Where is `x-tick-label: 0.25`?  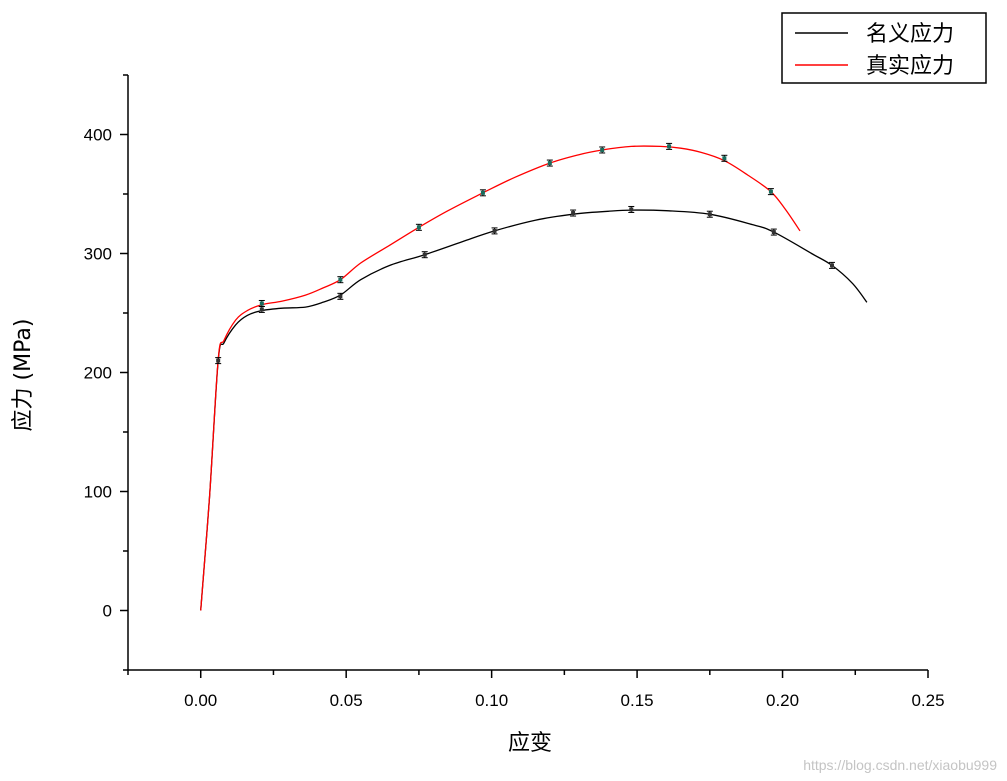
x-tick-label: 0.25 is located at coordinates (927, 700).